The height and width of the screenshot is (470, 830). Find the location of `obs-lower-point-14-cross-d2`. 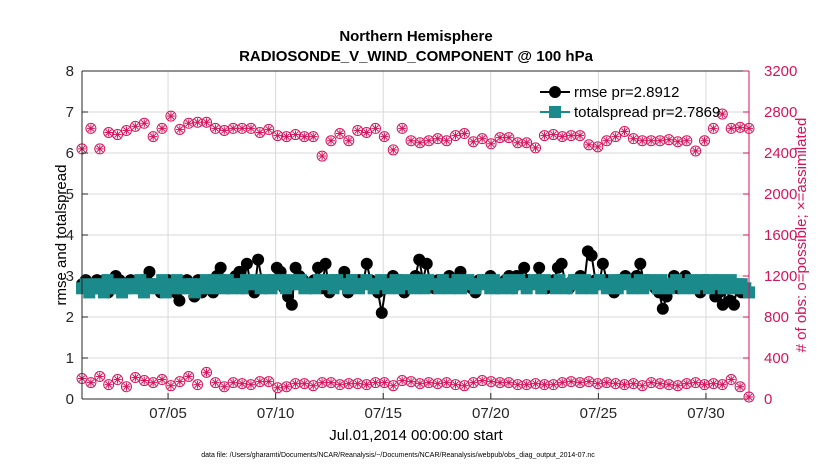

obs-lower-point-14-cross-d2 is located at coordinates (206, 372).